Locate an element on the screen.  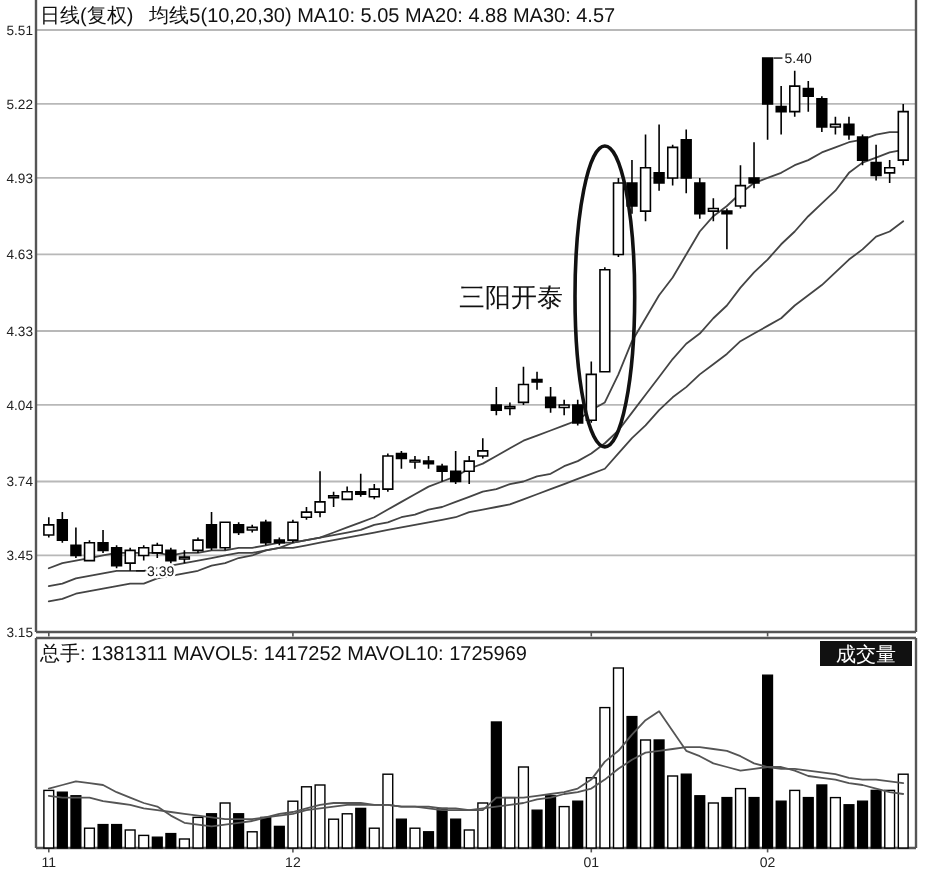
chart-title: 日线(复权) is located at coordinates (87, 16).